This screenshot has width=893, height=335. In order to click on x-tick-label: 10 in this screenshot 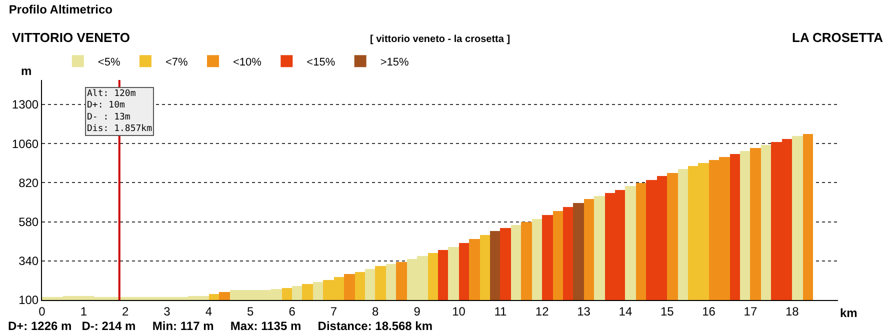, I will do `click(459, 311)`.